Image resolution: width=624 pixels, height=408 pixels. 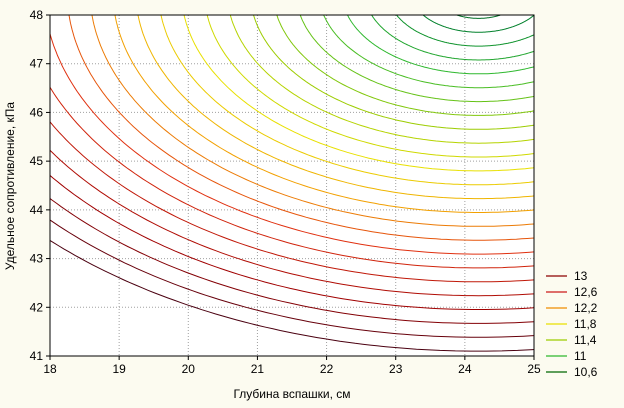 What do you see at coordinates (37, 259) in the screenshot?
I see `y-tick-label: 43` at bounding box center [37, 259].